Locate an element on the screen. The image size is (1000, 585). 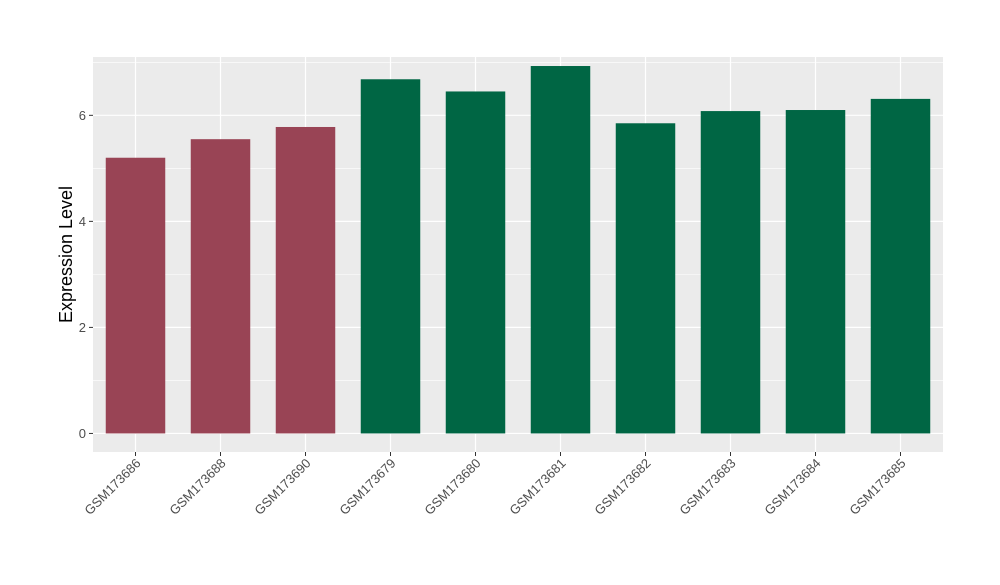
x-tick-label: GSM173679 is located at coordinates (367, 487).